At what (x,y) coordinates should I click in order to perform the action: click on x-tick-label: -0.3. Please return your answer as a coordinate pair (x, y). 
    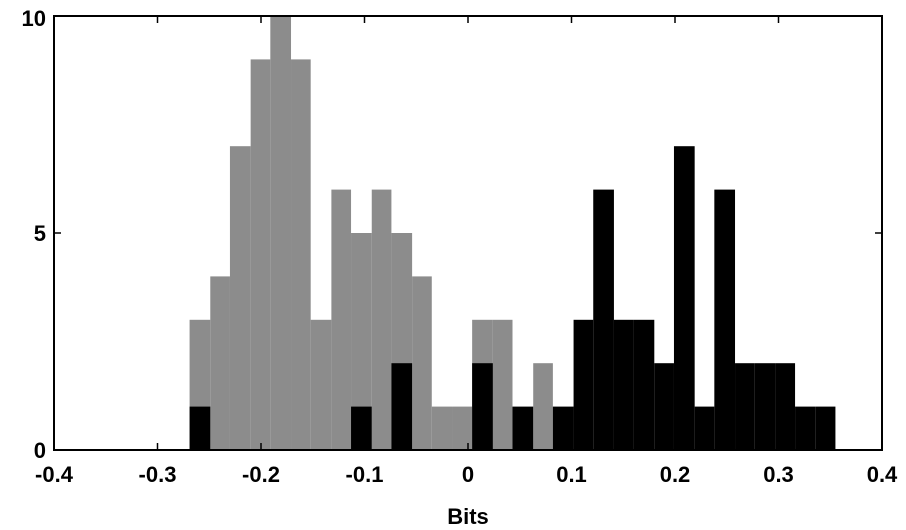
    Looking at the image, I should click on (158, 474).